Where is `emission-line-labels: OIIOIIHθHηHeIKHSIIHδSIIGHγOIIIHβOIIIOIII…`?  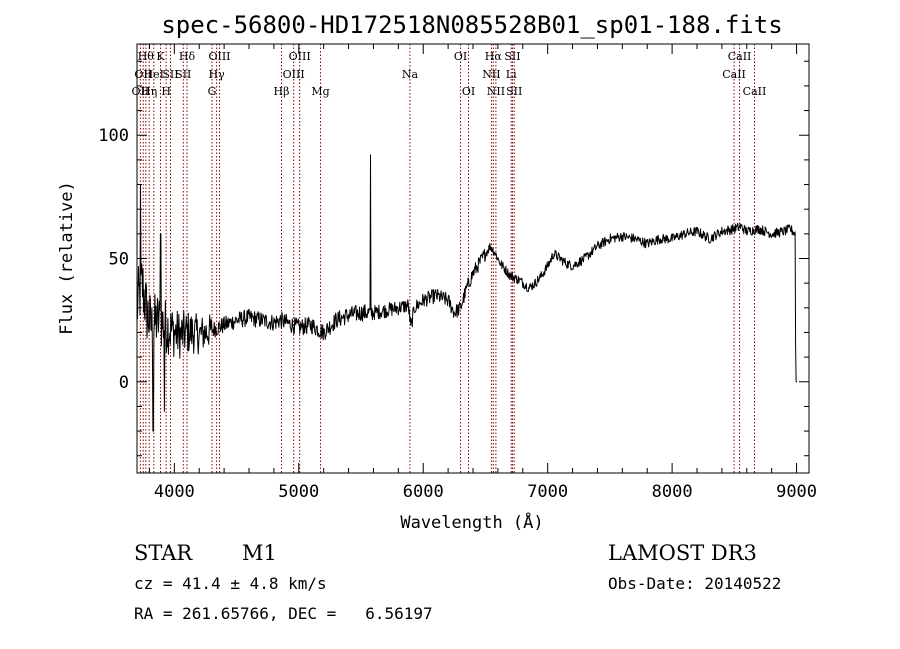 emission-line-labels: OIIOIIHθHηHeIKHSIIHδSIIGHγOIIIHβOIIIOIII… is located at coordinates (449, 74).